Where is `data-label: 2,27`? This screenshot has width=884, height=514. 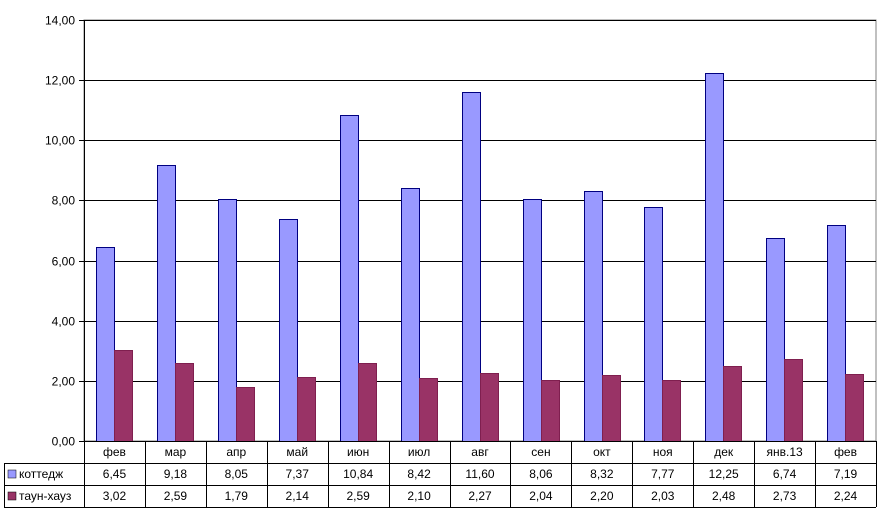
data-label: 2,27 is located at coordinates (480, 496).